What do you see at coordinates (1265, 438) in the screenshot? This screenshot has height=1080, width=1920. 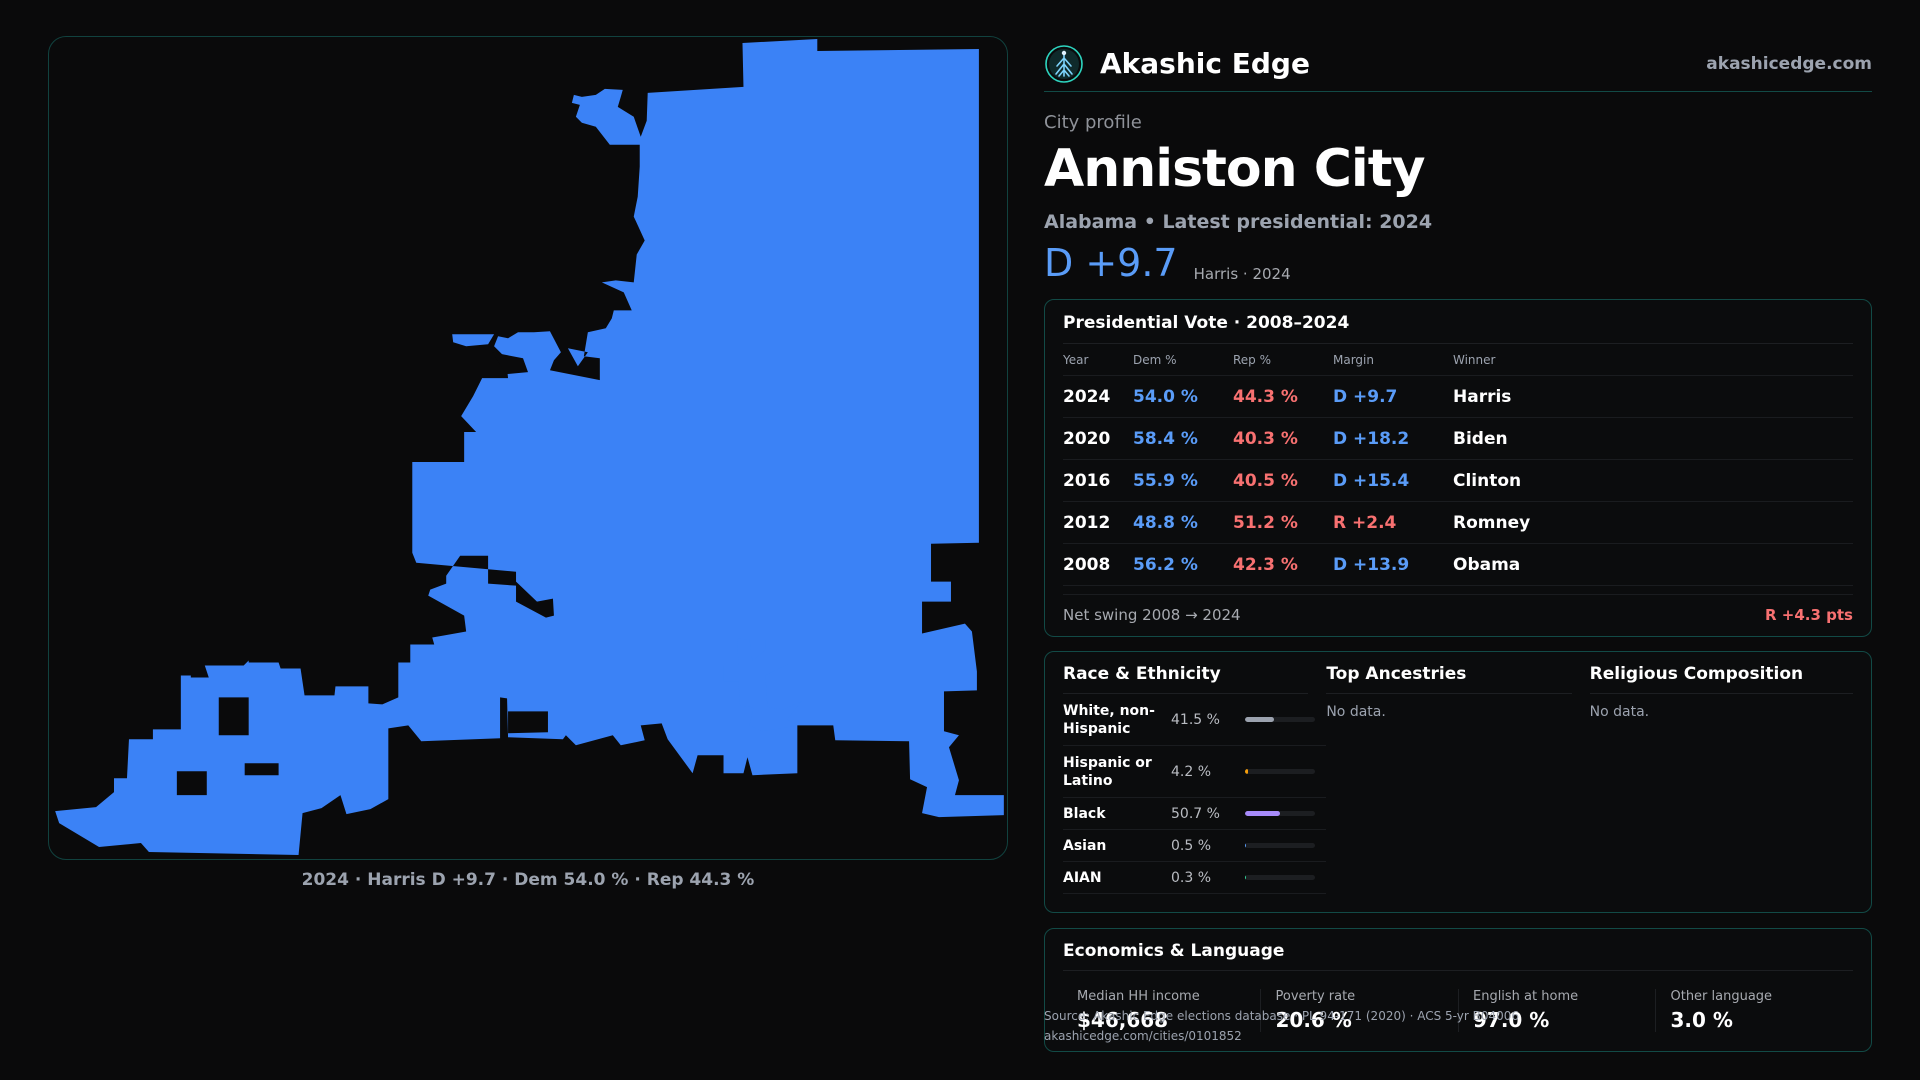 I see `vote-rep-pct: 40.3 %` at bounding box center [1265, 438].